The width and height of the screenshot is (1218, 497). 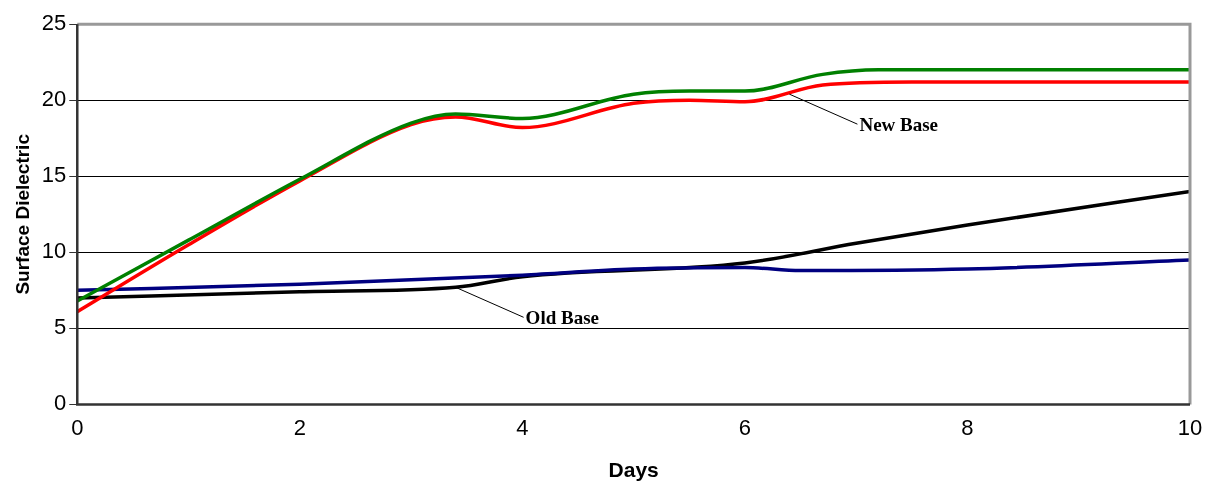 What do you see at coordinates (899, 125) in the screenshot?
I see `annotation: New Base` at bounding box center [899, 125].